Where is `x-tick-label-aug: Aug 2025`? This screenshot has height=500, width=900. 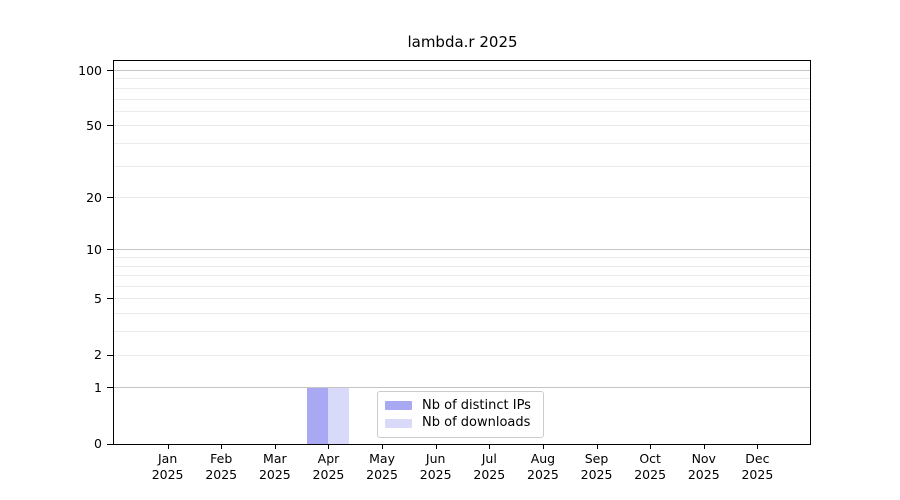
x-tick-label-aug: Aug 2025 is located at coordinates (543, 466).